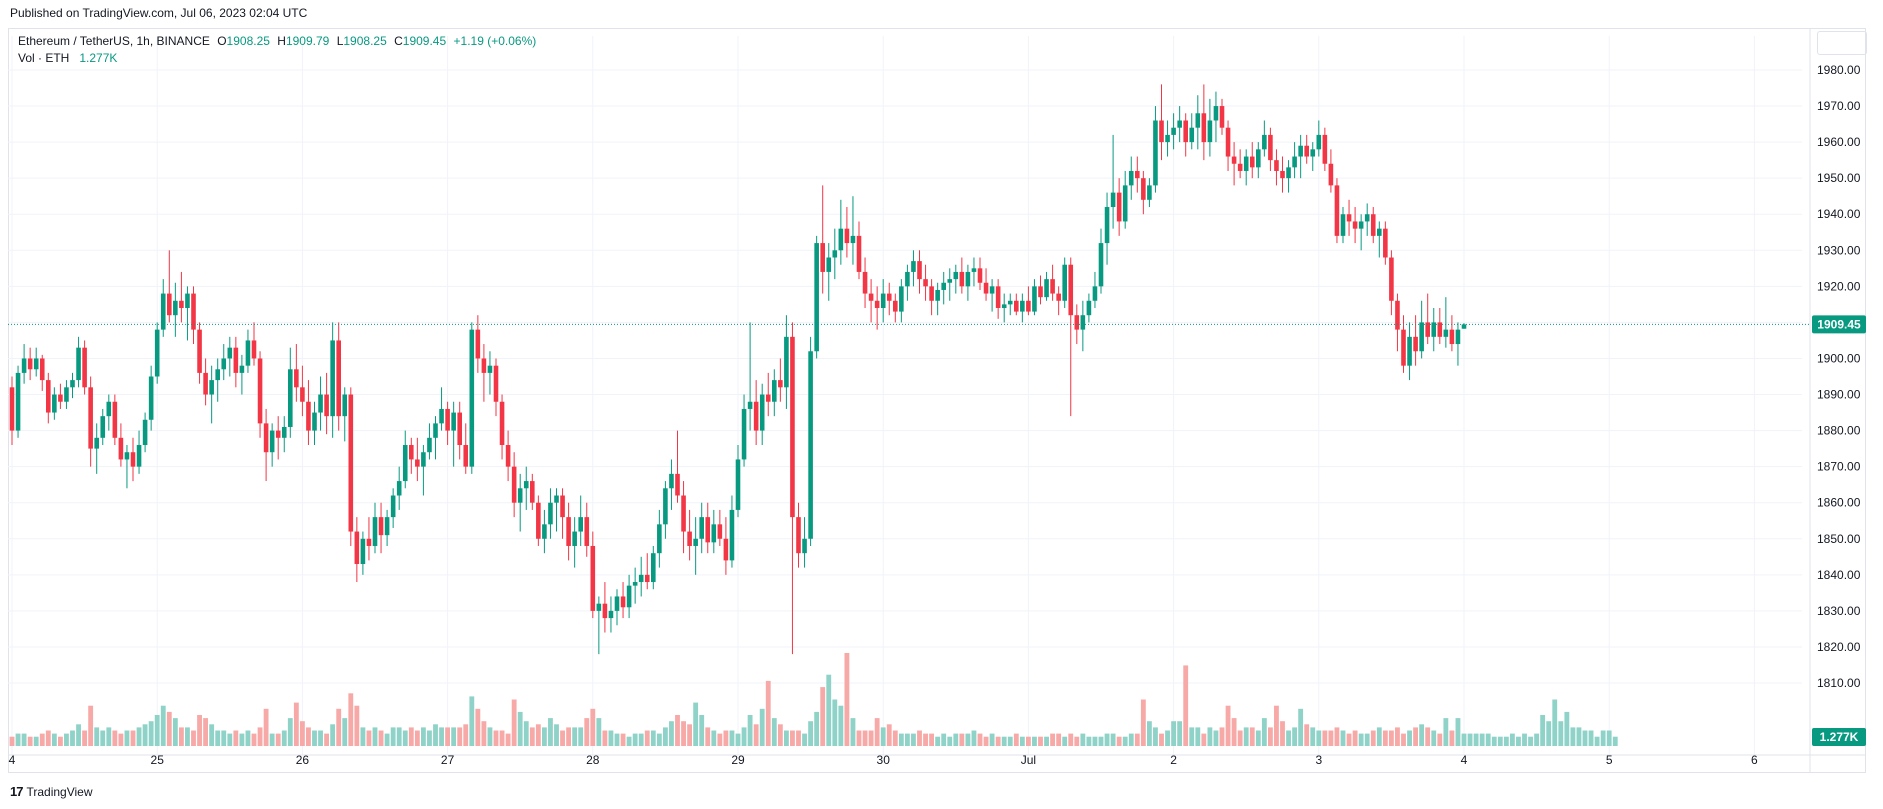 The width and height of the screenshot is (1883, 809). What do you see at coordinates (738, 760) in the screenshot?
I see `x-tick-label: 29` at bounding box center [738, 760].